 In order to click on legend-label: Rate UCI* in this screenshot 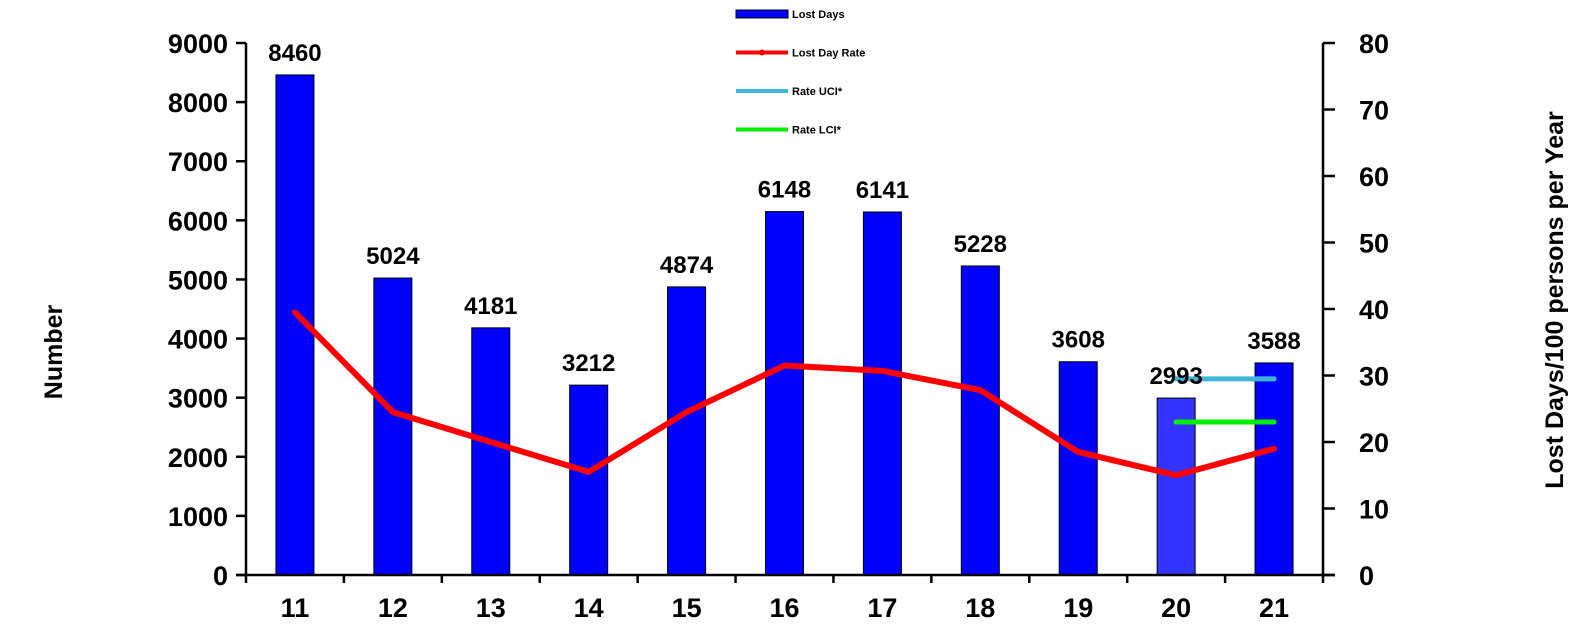, I will do `click(817, 92)`.